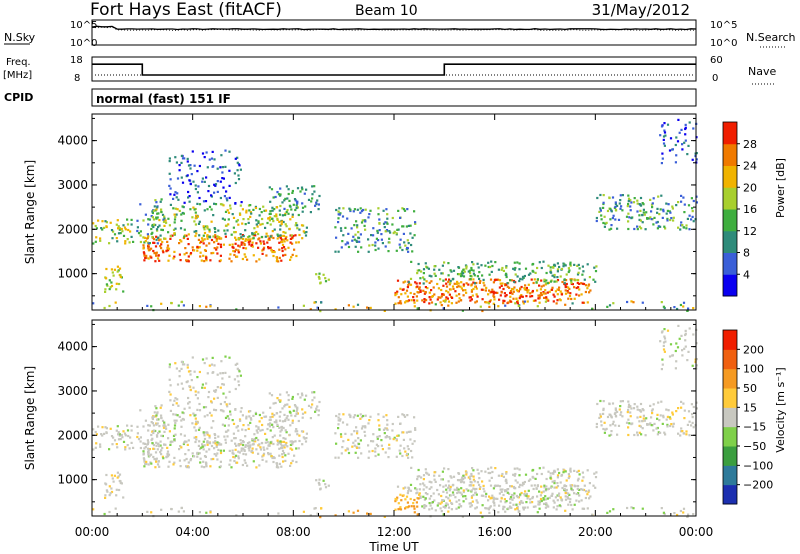 Image resolution: width=800 pixels, height=554 pixels. What do you see at coordinates (758, 465) in the screenshot?
I see `colorbar-tick-label: −100` at bounding box center [758, 465].